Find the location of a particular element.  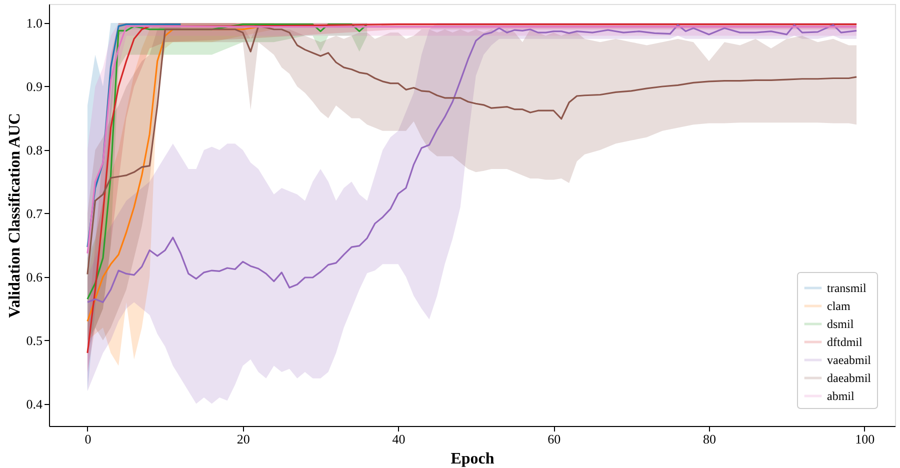

y-tick-label: 0.4 is located at coordinates (34, 404).